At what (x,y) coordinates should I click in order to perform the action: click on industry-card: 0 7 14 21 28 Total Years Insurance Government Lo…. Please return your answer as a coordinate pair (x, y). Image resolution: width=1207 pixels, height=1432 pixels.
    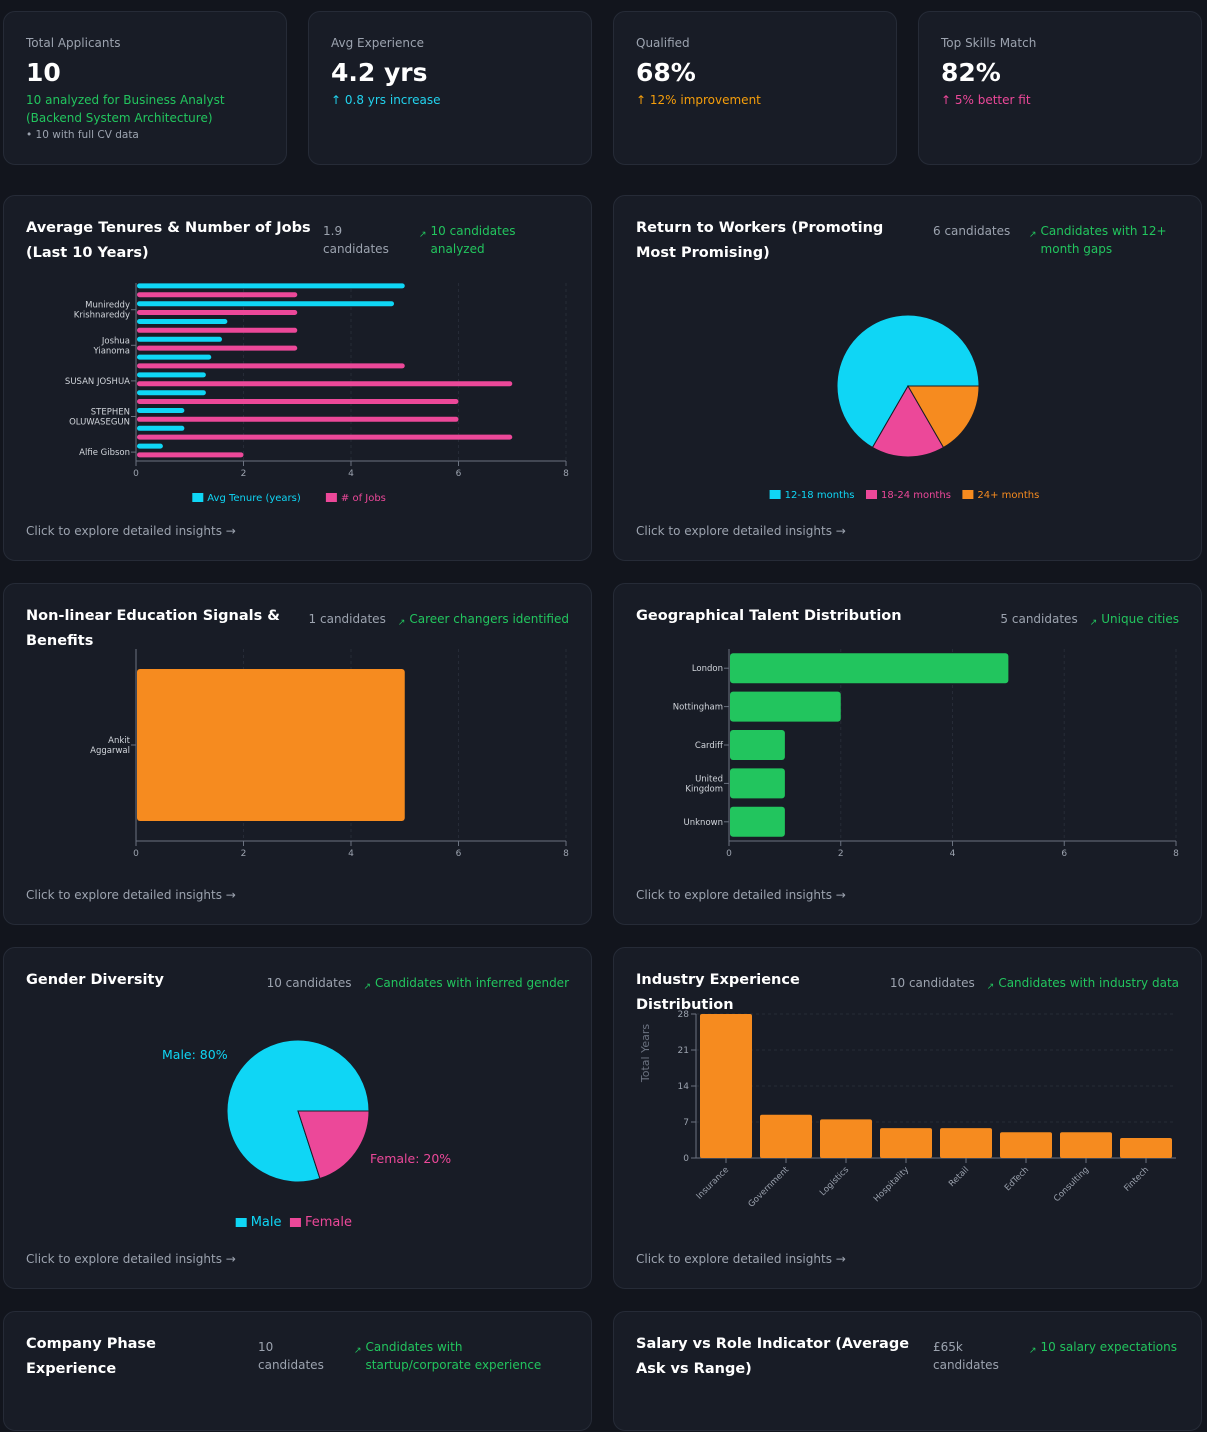
    Looking at the image, I should click on (907, 1118).